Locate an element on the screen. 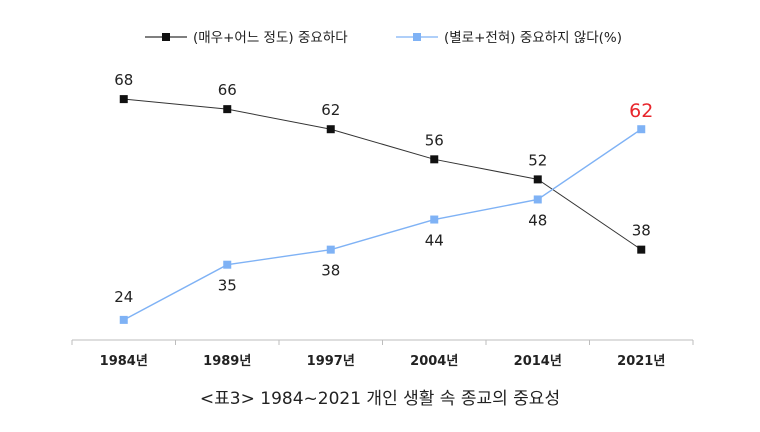 This screenshot has height=432, width=760. x-tick-label: 1984년 is located at coordinates (124, 361).